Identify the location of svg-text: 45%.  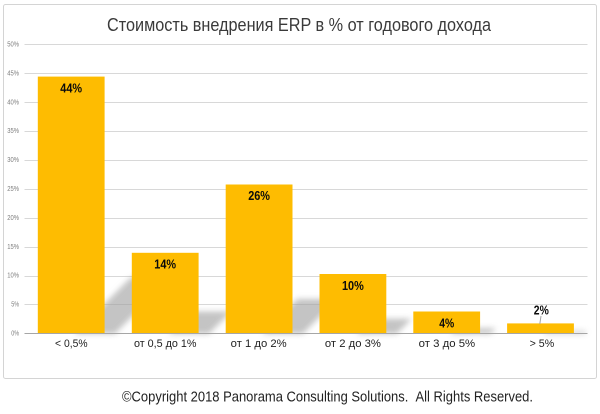
(13, 73).